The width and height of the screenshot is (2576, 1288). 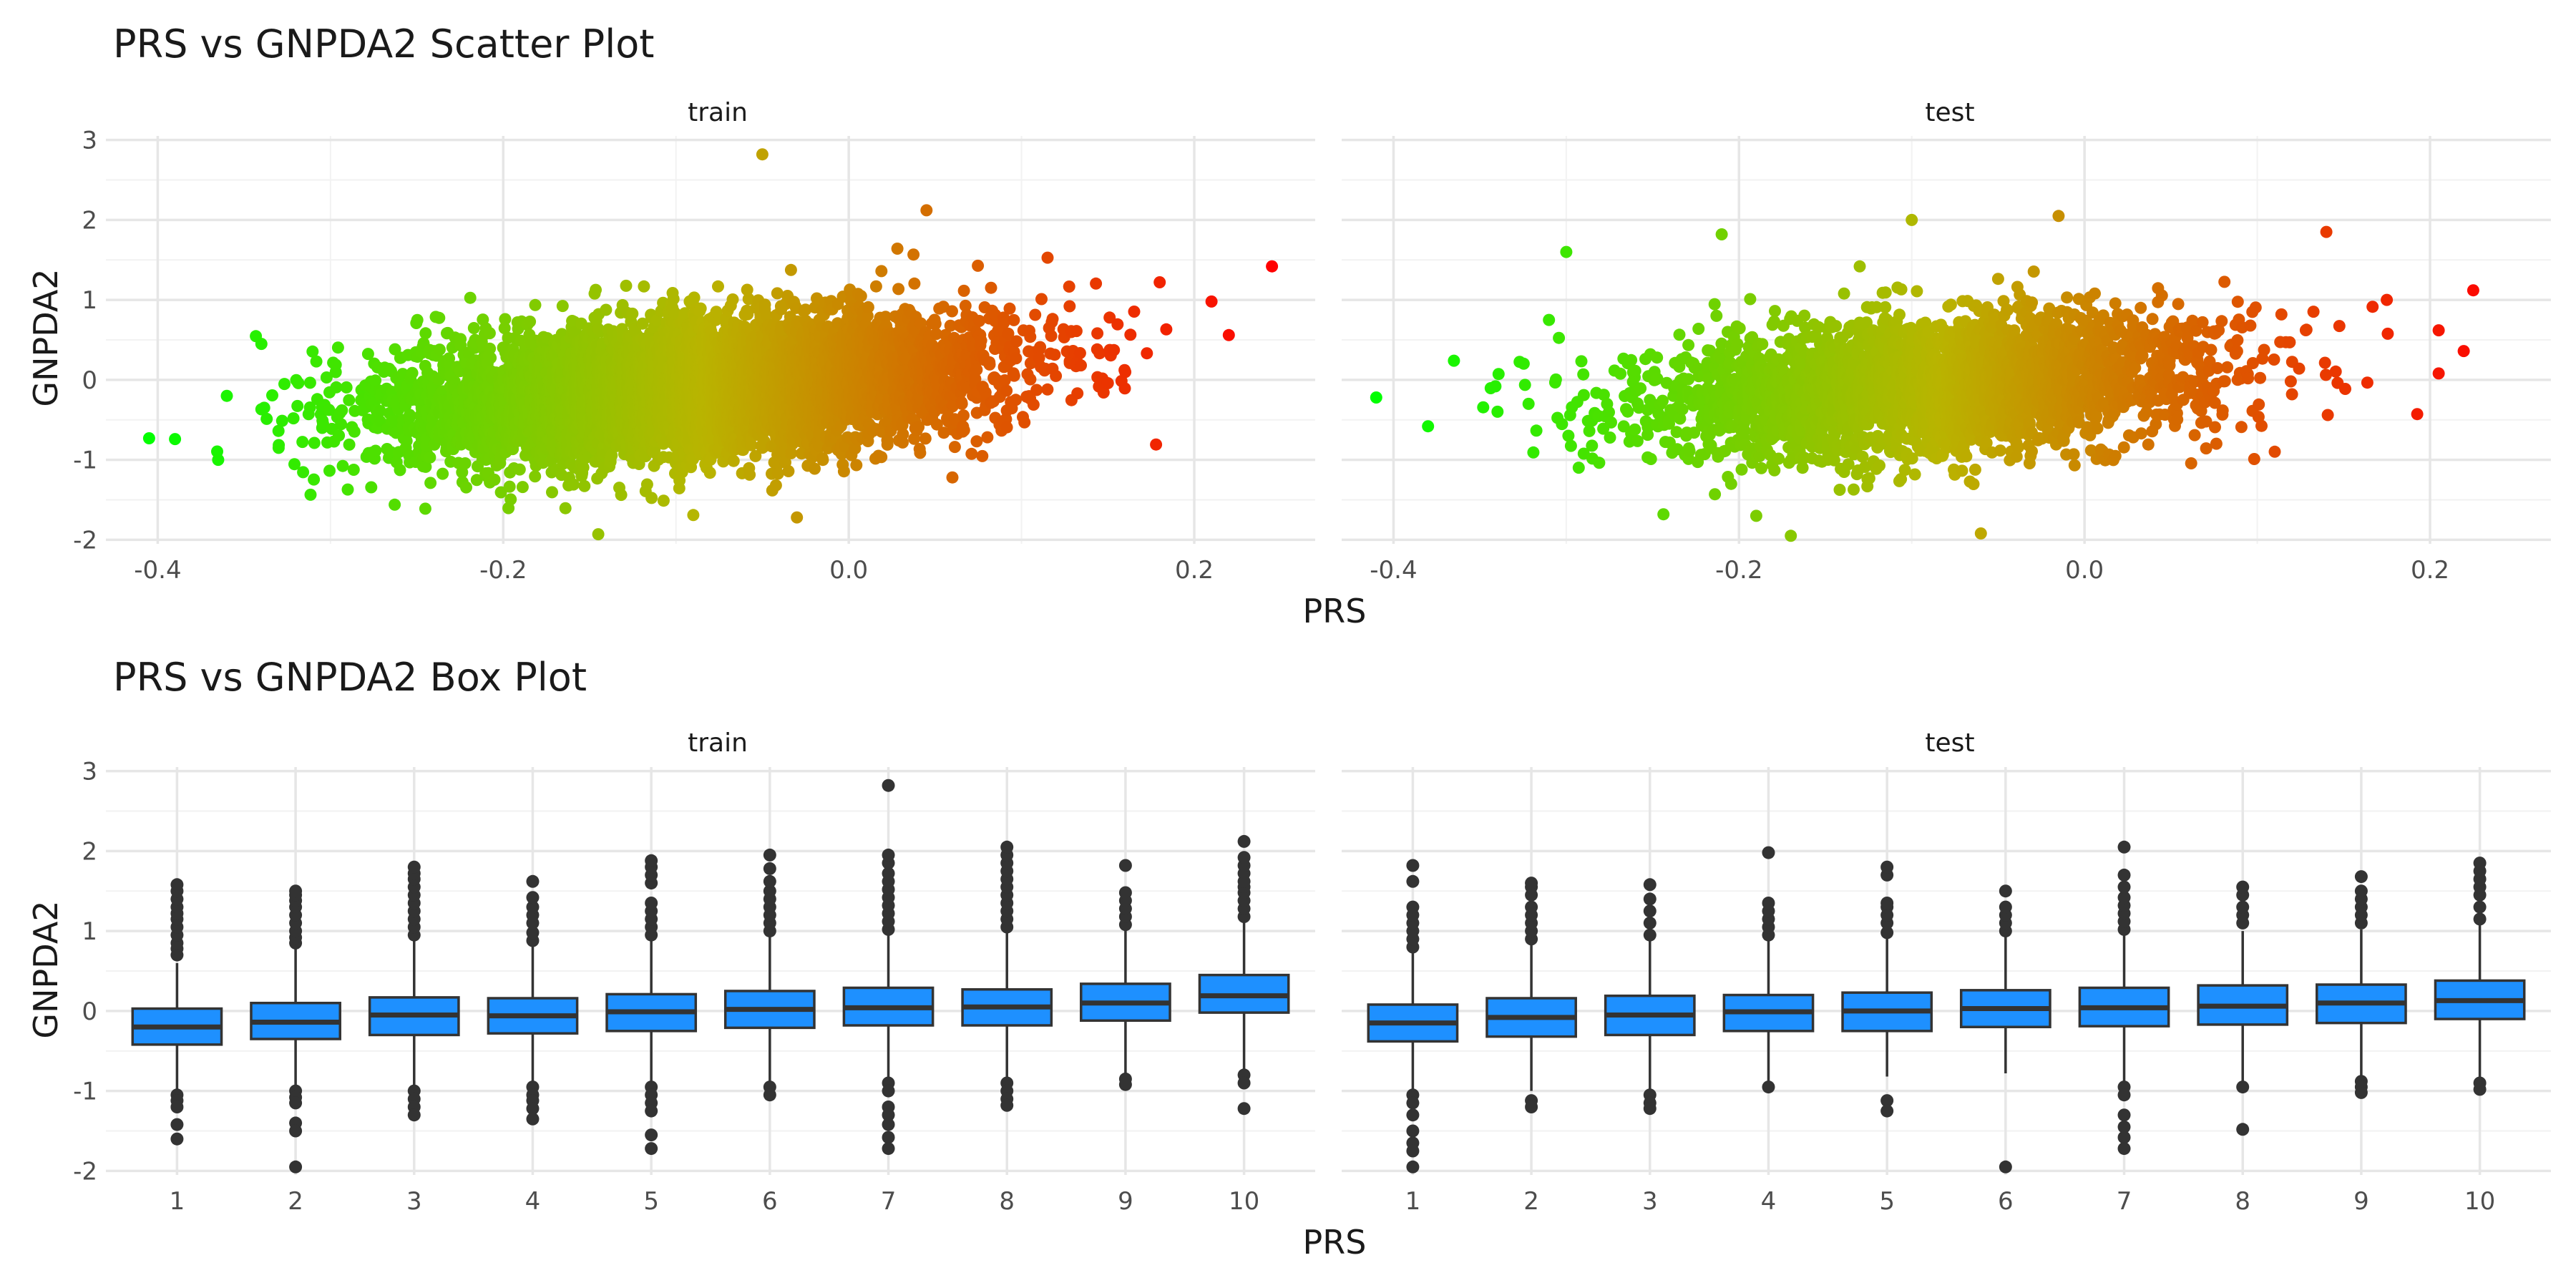 What do you see at coordinates (1949, 743) in the screenshot?
I see `box-facet-test: test` at bounding box center [1949, 743].